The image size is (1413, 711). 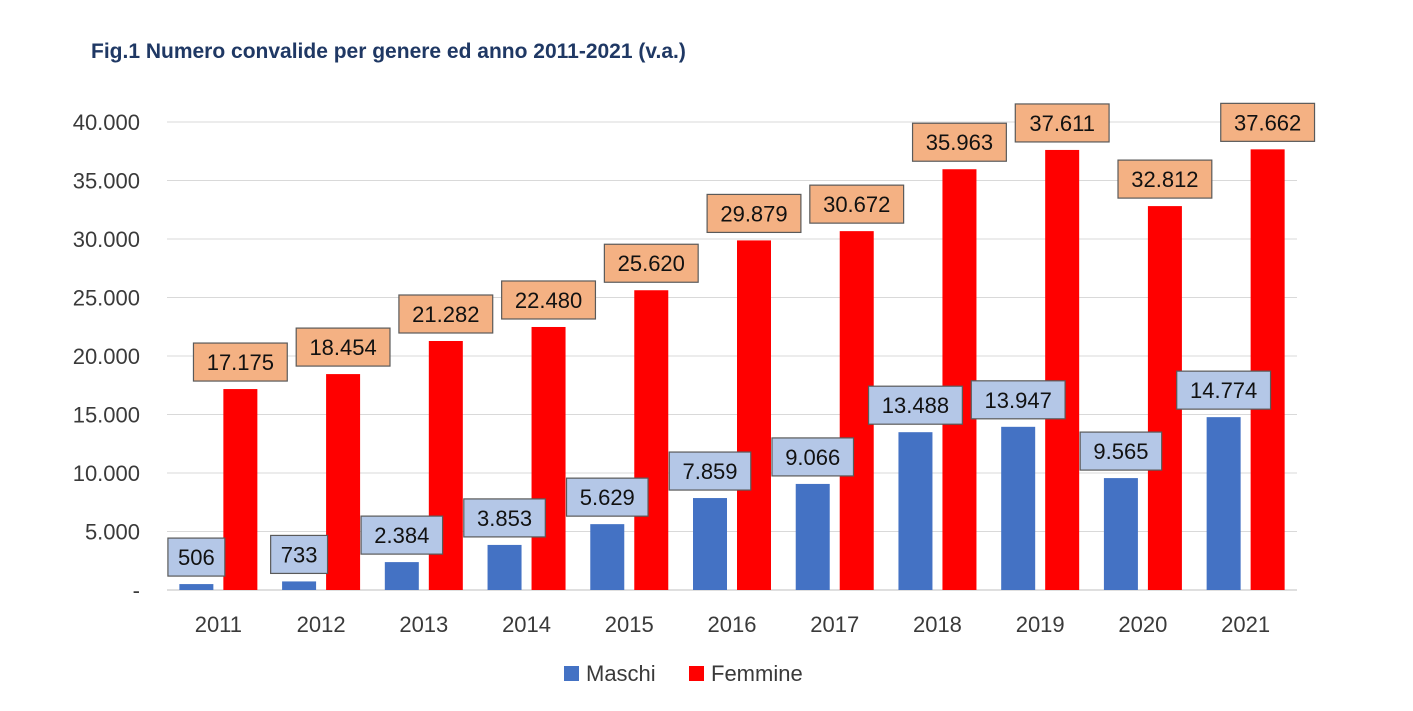 I want to click on data-label: 13.488, so click(x=915, y=405).